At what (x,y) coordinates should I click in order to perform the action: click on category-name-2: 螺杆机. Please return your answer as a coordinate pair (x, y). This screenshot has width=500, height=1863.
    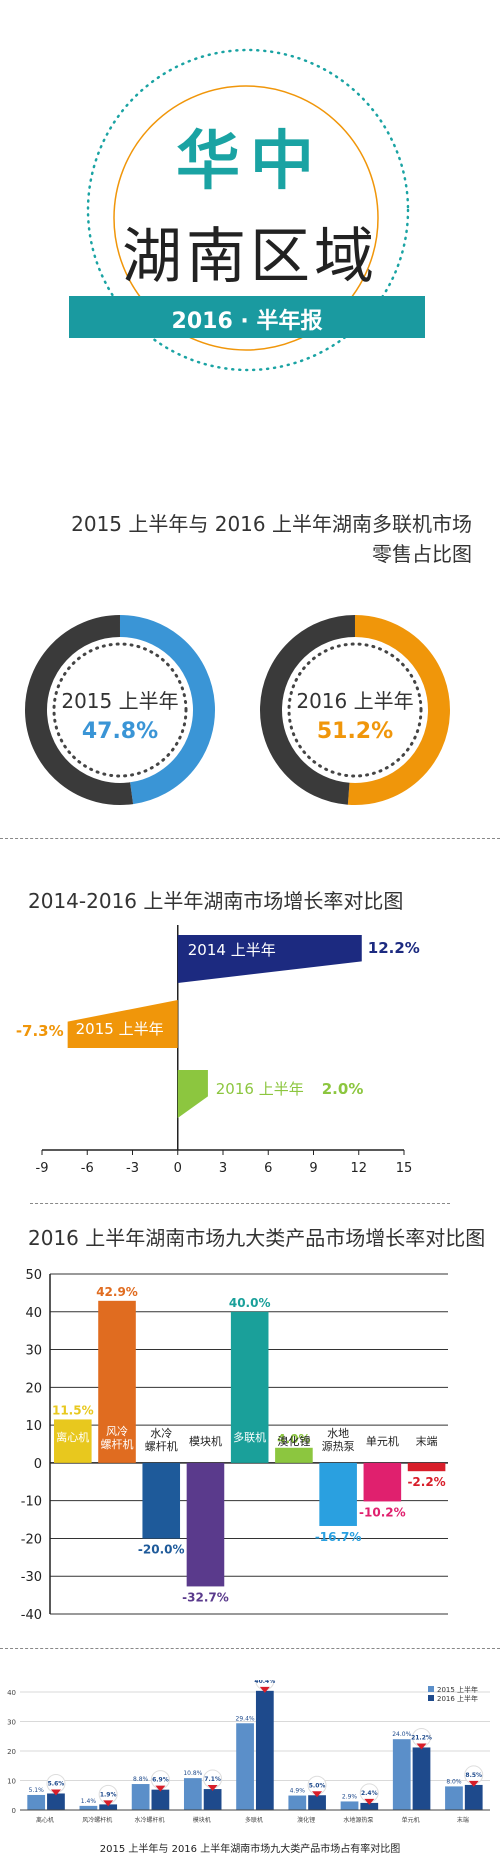
    Looking at the image, I should click on (161, 1446).